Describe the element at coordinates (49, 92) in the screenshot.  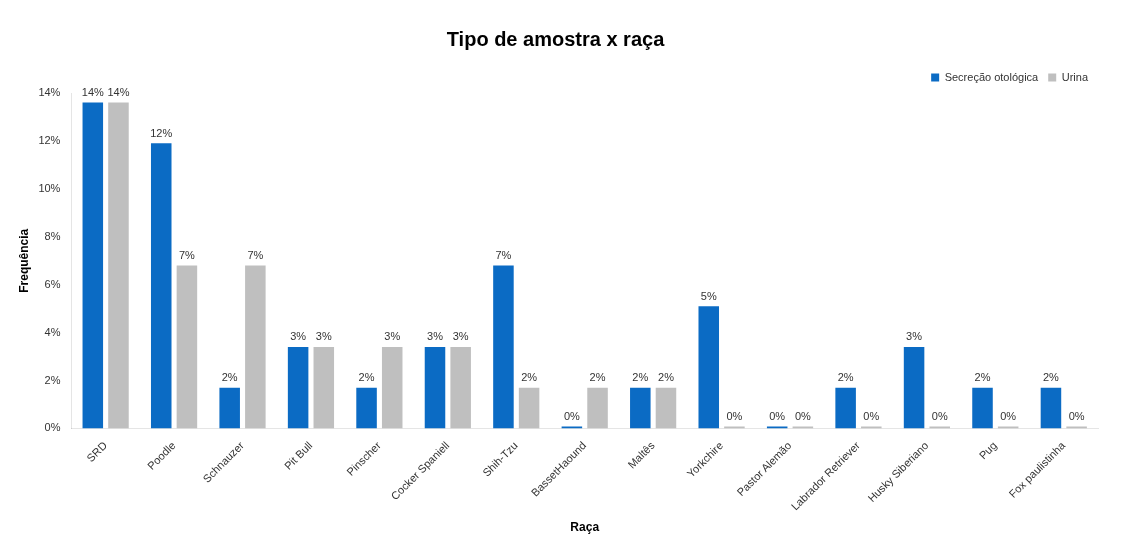
I see `y-tick-label: 14%` at that location.